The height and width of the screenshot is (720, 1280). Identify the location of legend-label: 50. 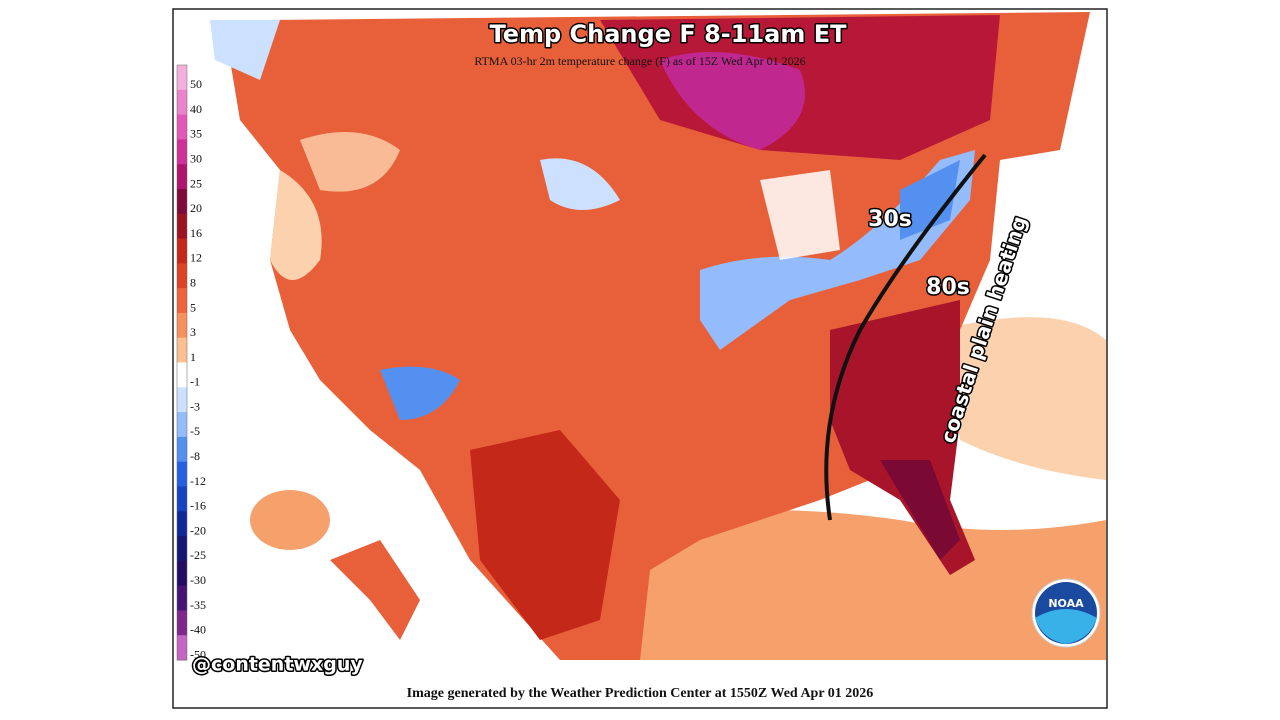
(196, 84).